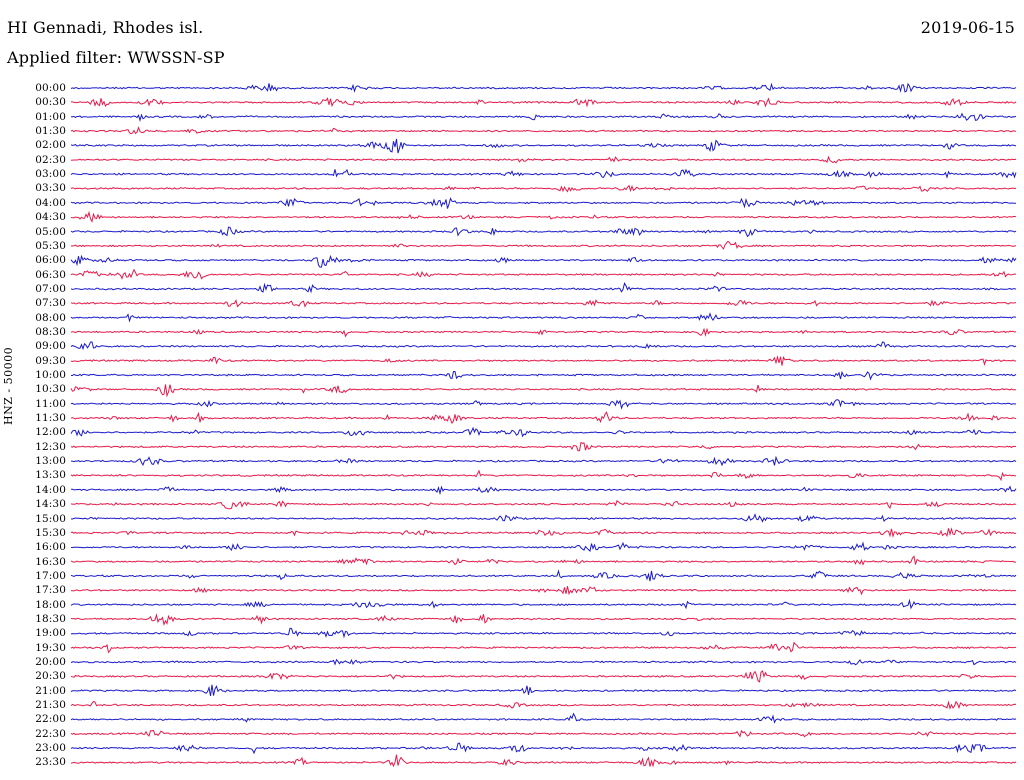 The width and height of the screenshot is (1024, 780). What do you see at coordinates (50, 116) in the screenshot?
I see `time-label: 01:00` at bounding box center [50, 116].